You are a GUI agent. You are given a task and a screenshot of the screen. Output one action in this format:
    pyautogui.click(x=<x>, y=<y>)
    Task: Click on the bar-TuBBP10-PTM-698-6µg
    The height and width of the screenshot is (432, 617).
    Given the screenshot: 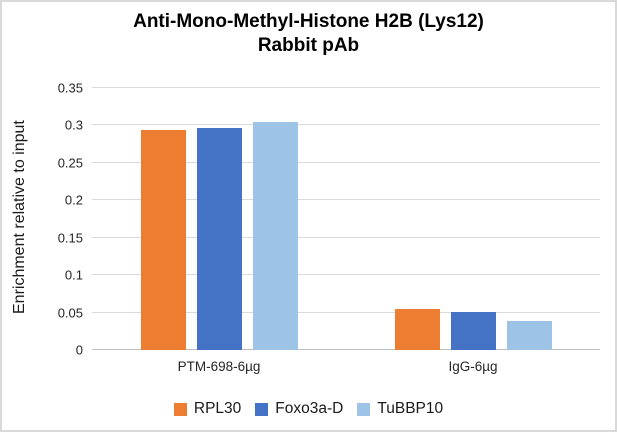 What is the action you would take?
    pyautogui.click(x=275, y=235)
    